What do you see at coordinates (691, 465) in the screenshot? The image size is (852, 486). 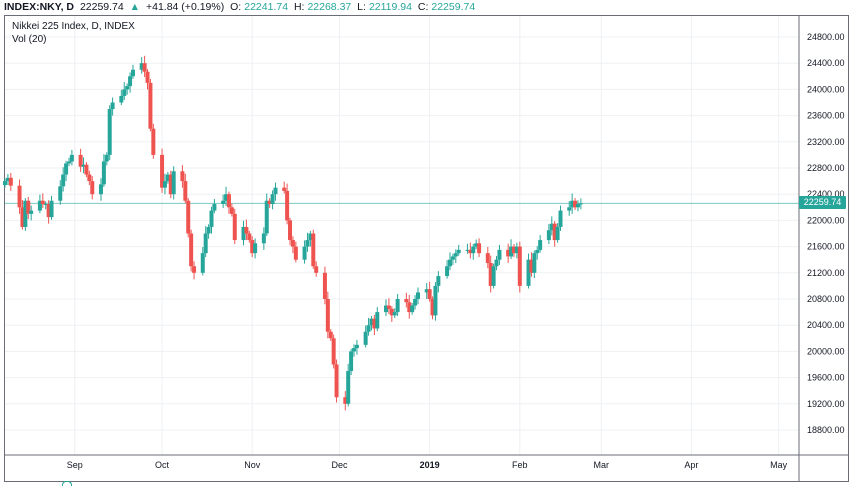 I see `x-tick-label: Apr` at bounding box center [691, 465].